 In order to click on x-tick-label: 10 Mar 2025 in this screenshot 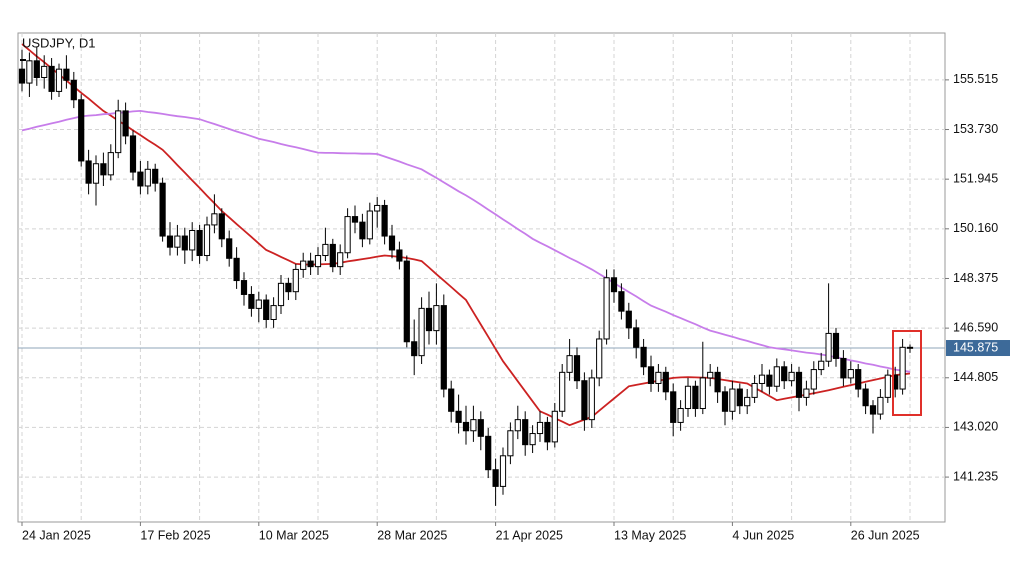, I will do `click(294, 535)`.